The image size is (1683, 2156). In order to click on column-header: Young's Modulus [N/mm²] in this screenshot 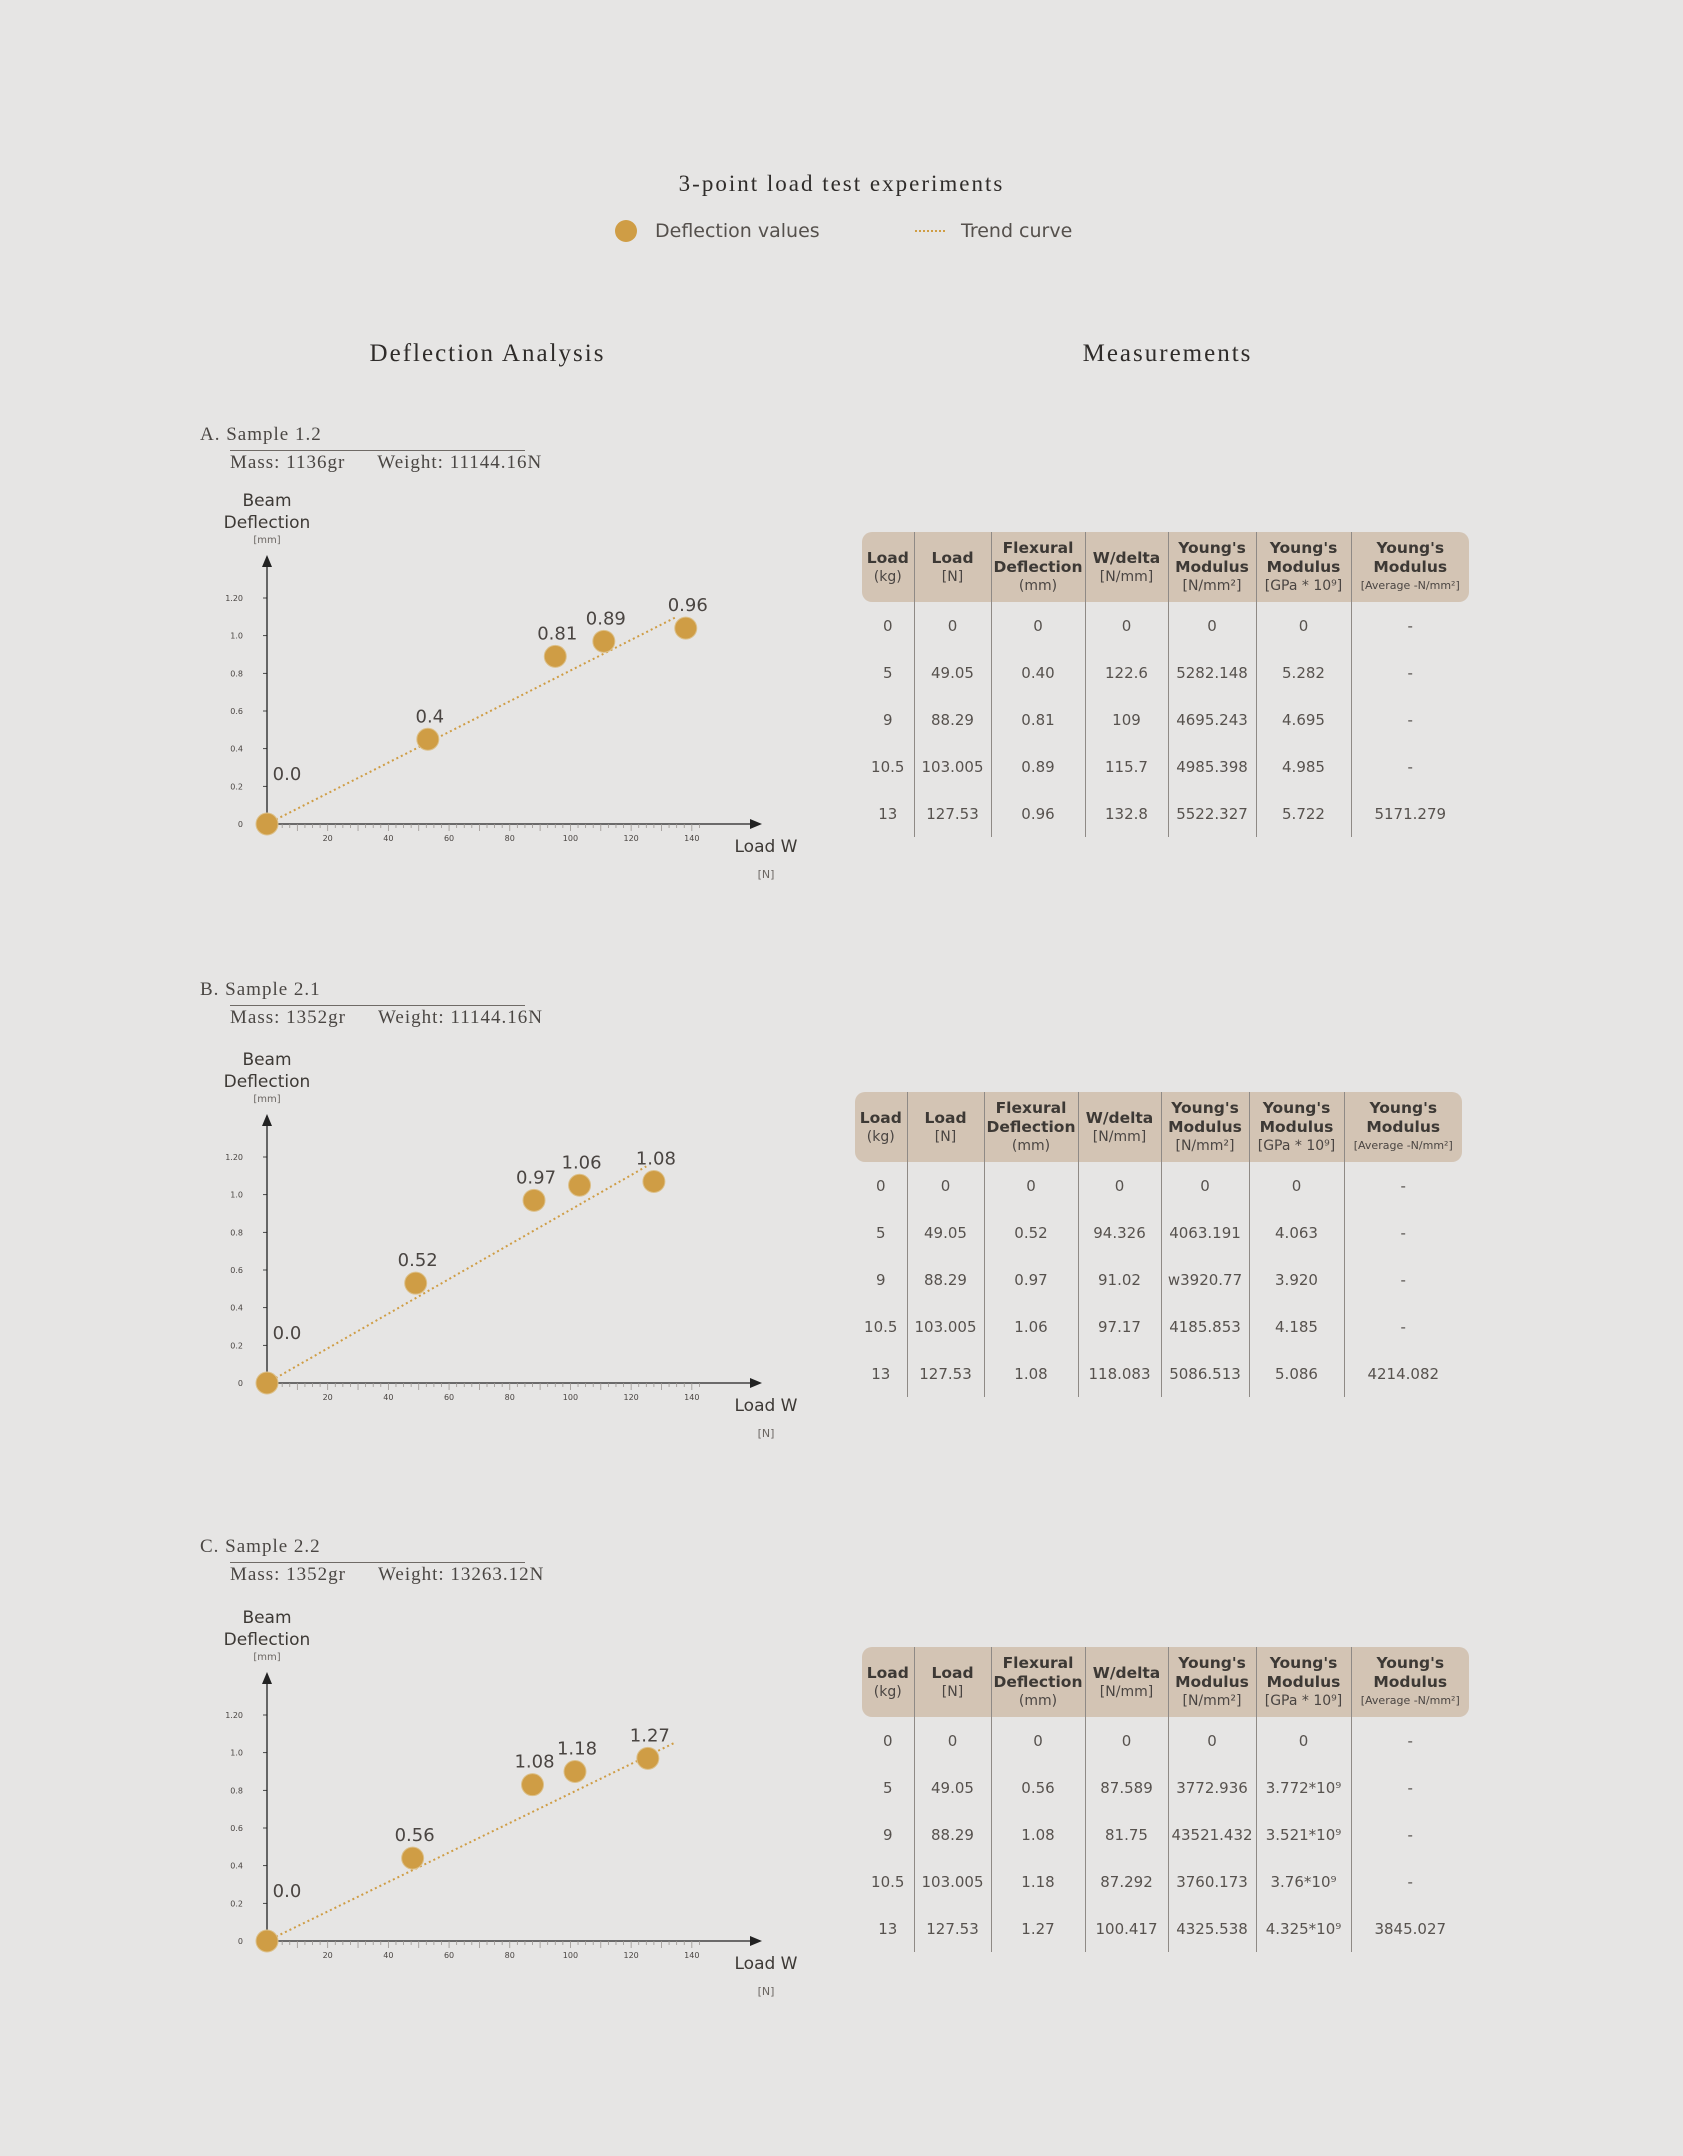, I will do `click(1204, 1127)`.